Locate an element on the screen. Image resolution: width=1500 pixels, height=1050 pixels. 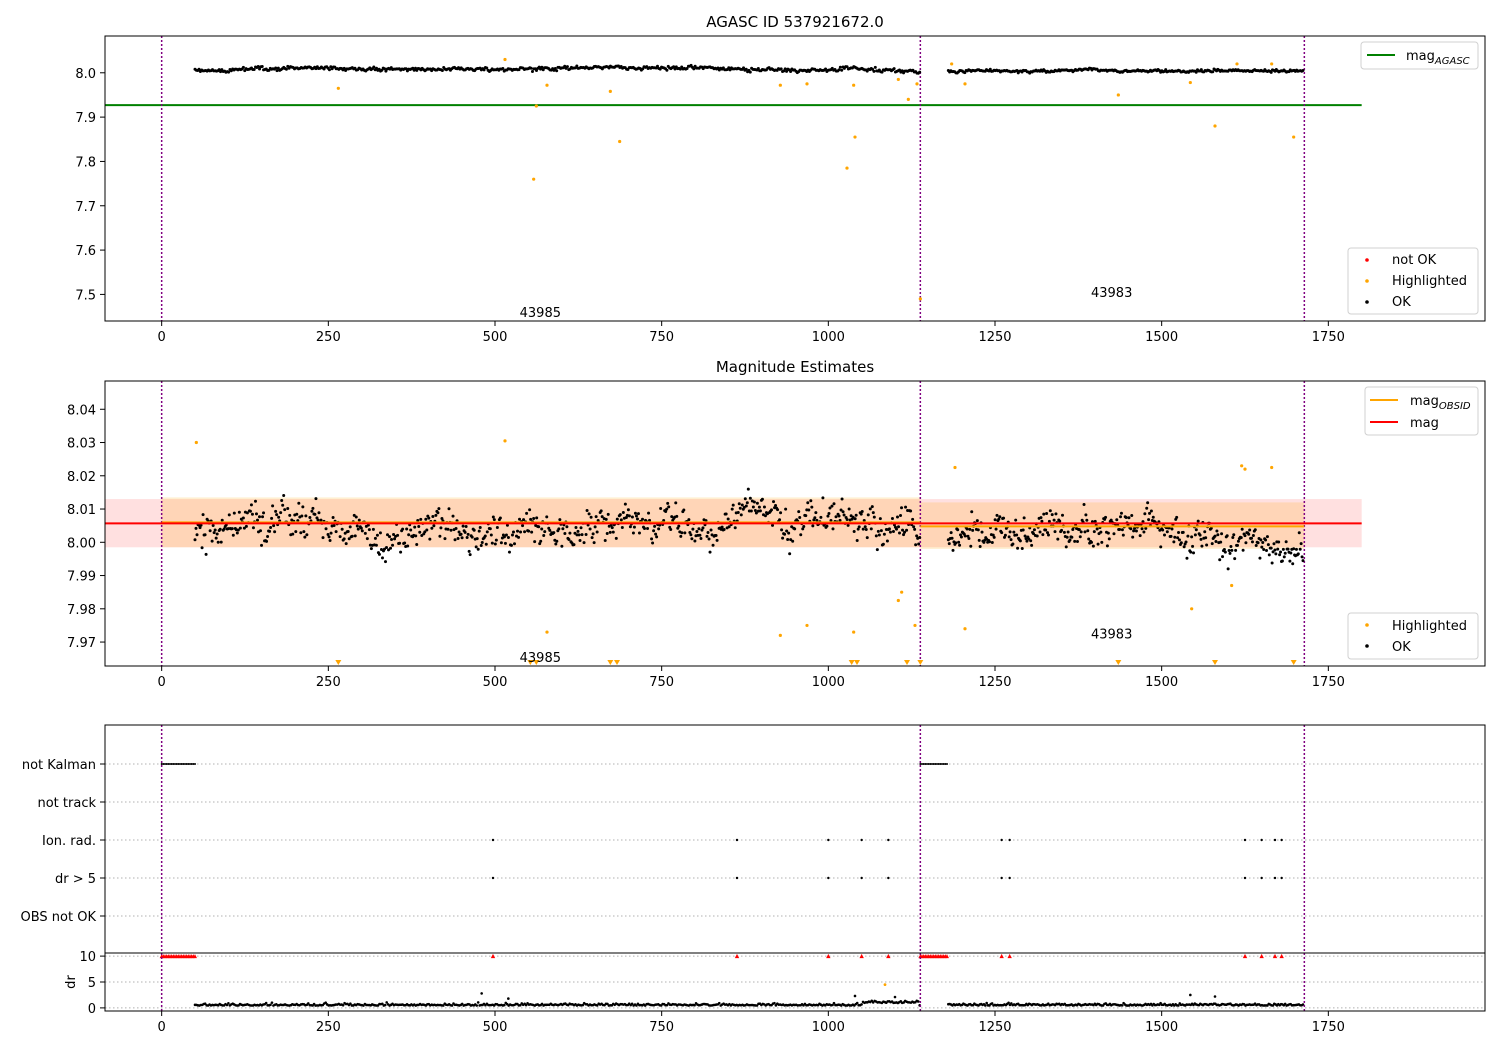
x-tick-label: 1750 is located at coordinates (1328, 682).